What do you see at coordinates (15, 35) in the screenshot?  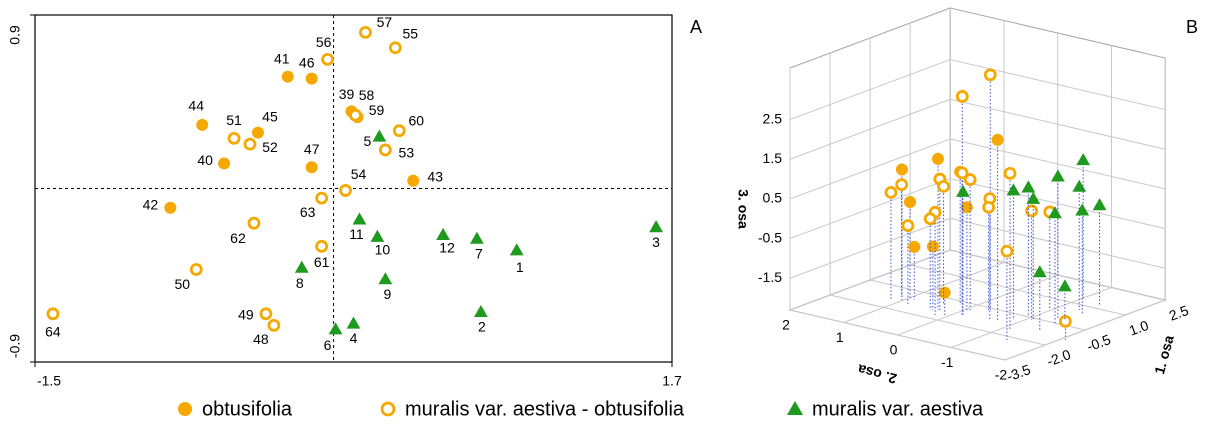 I see `y-tick-label: 0.9` at bounding box center [15, 35].